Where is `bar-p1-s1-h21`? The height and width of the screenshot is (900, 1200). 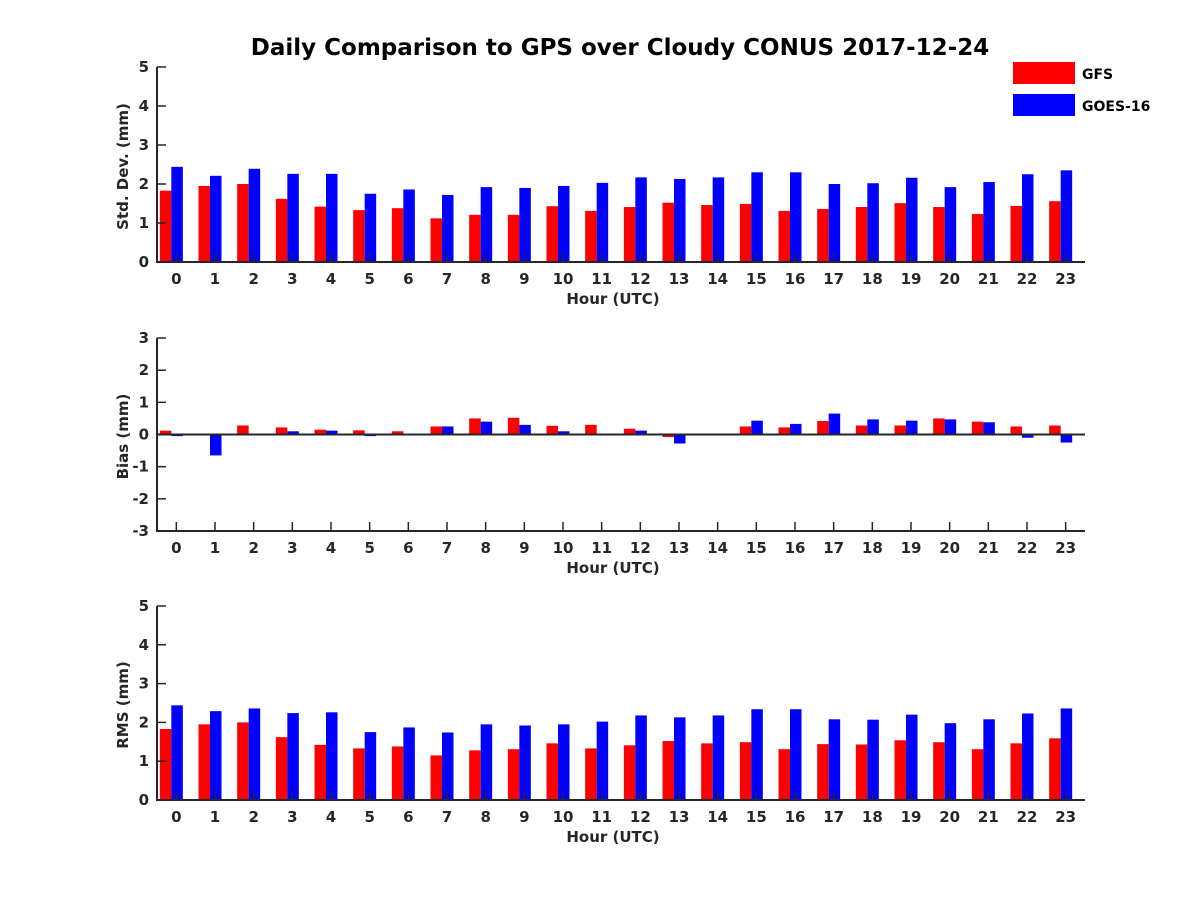 bar-p1-s1-h21 is located at coordinates (989, 428).